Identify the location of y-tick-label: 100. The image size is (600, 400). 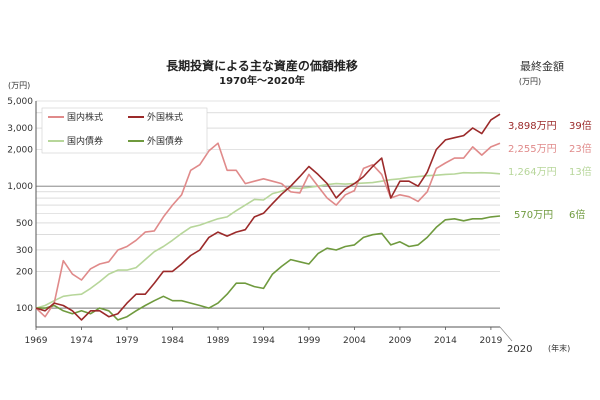
(24, 309).